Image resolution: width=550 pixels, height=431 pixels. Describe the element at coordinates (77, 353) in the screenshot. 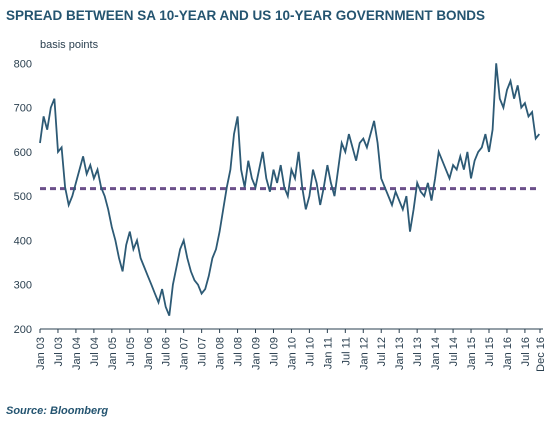

I see `x-tick-label: Jan 04` at that location.